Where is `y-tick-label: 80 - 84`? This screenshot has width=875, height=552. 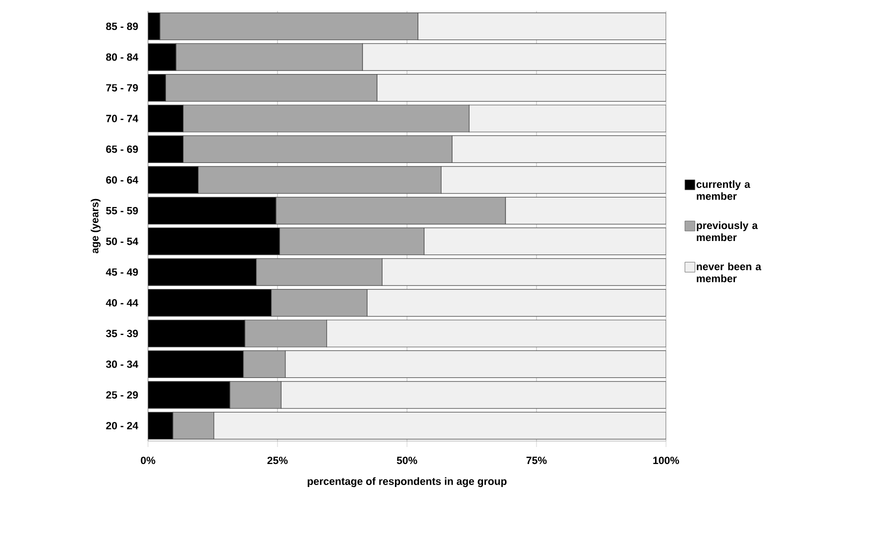 y-tick-label: 80 - 84 is located at coordinates (122, 57).